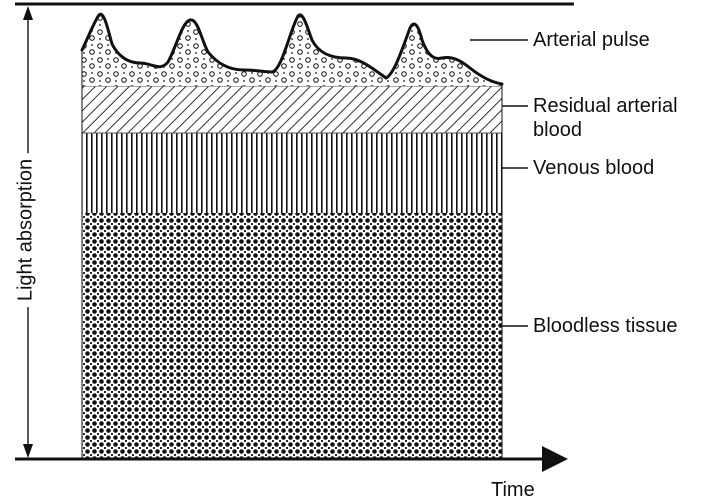 Image resolution: width=709 pixels, height=503 pixels. I want to click on time-axis-arrow-head, so click(555, 459).